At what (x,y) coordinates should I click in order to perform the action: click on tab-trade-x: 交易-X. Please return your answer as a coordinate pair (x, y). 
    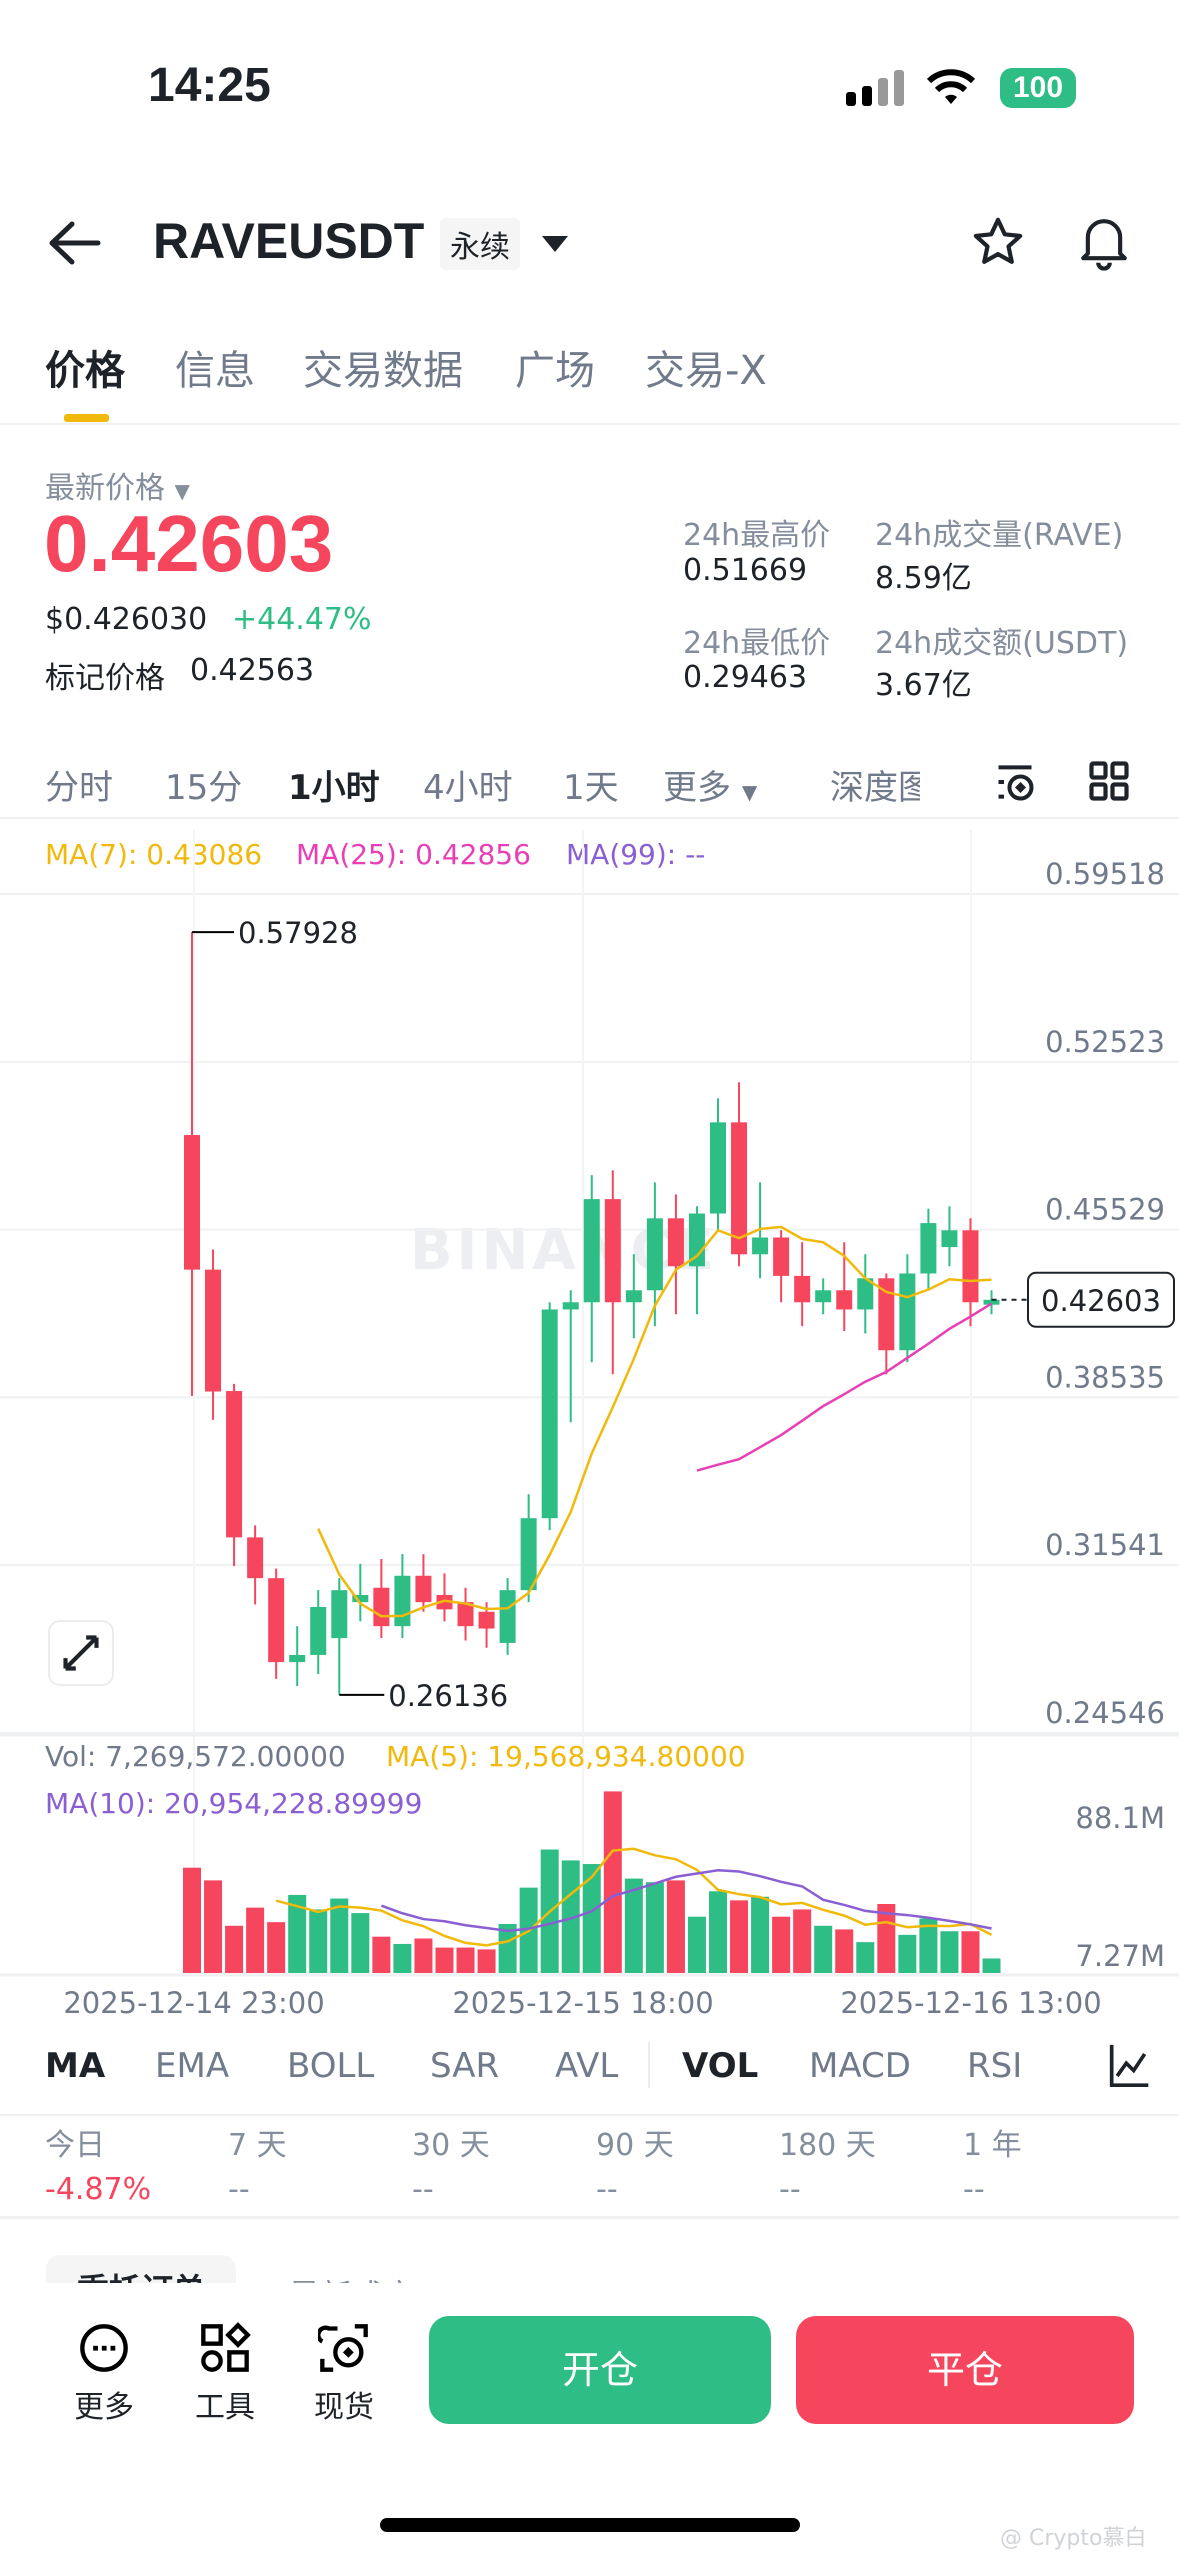
    Looking at the image, I should click on (706, 371).